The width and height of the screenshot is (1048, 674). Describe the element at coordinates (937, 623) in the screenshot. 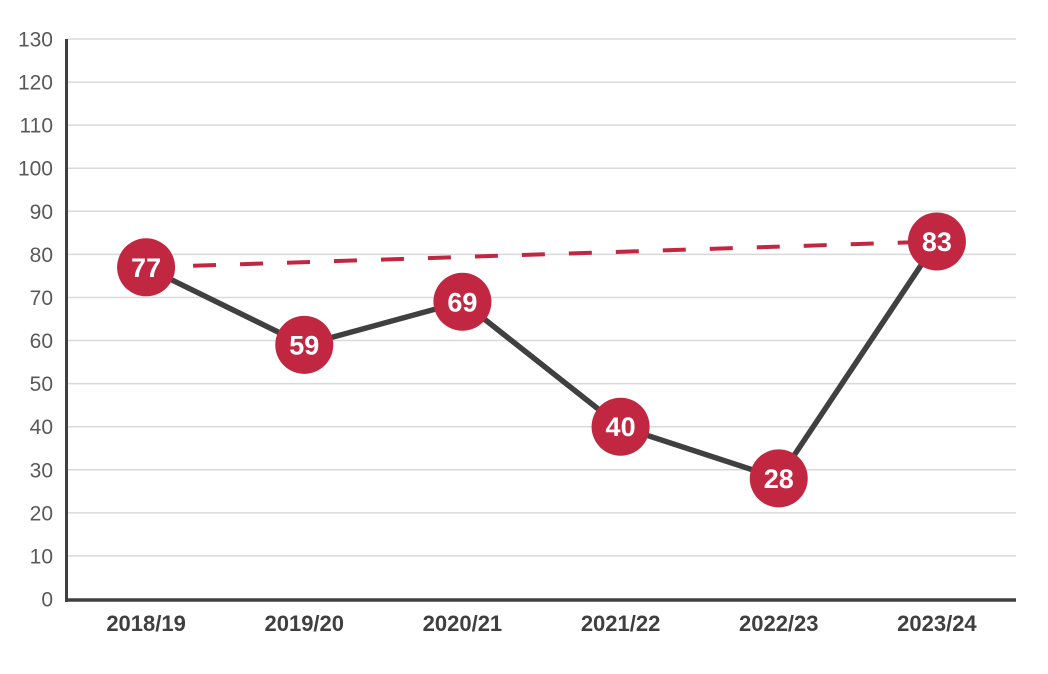

I see `x-tick-label: 2023/24` at that location.